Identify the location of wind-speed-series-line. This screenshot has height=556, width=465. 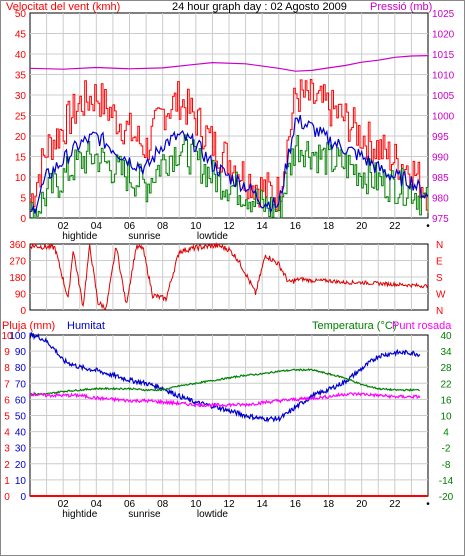
(229, 176).